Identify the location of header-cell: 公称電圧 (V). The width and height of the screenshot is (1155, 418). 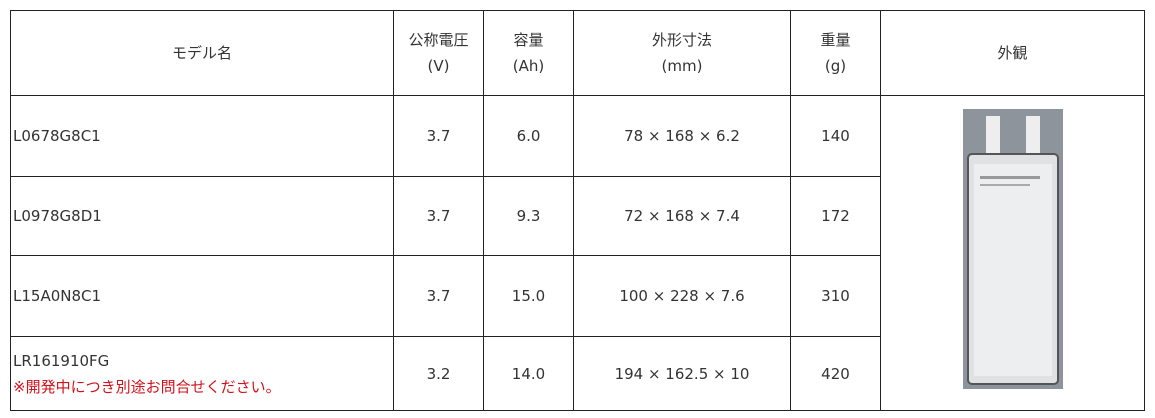
(438, 53).